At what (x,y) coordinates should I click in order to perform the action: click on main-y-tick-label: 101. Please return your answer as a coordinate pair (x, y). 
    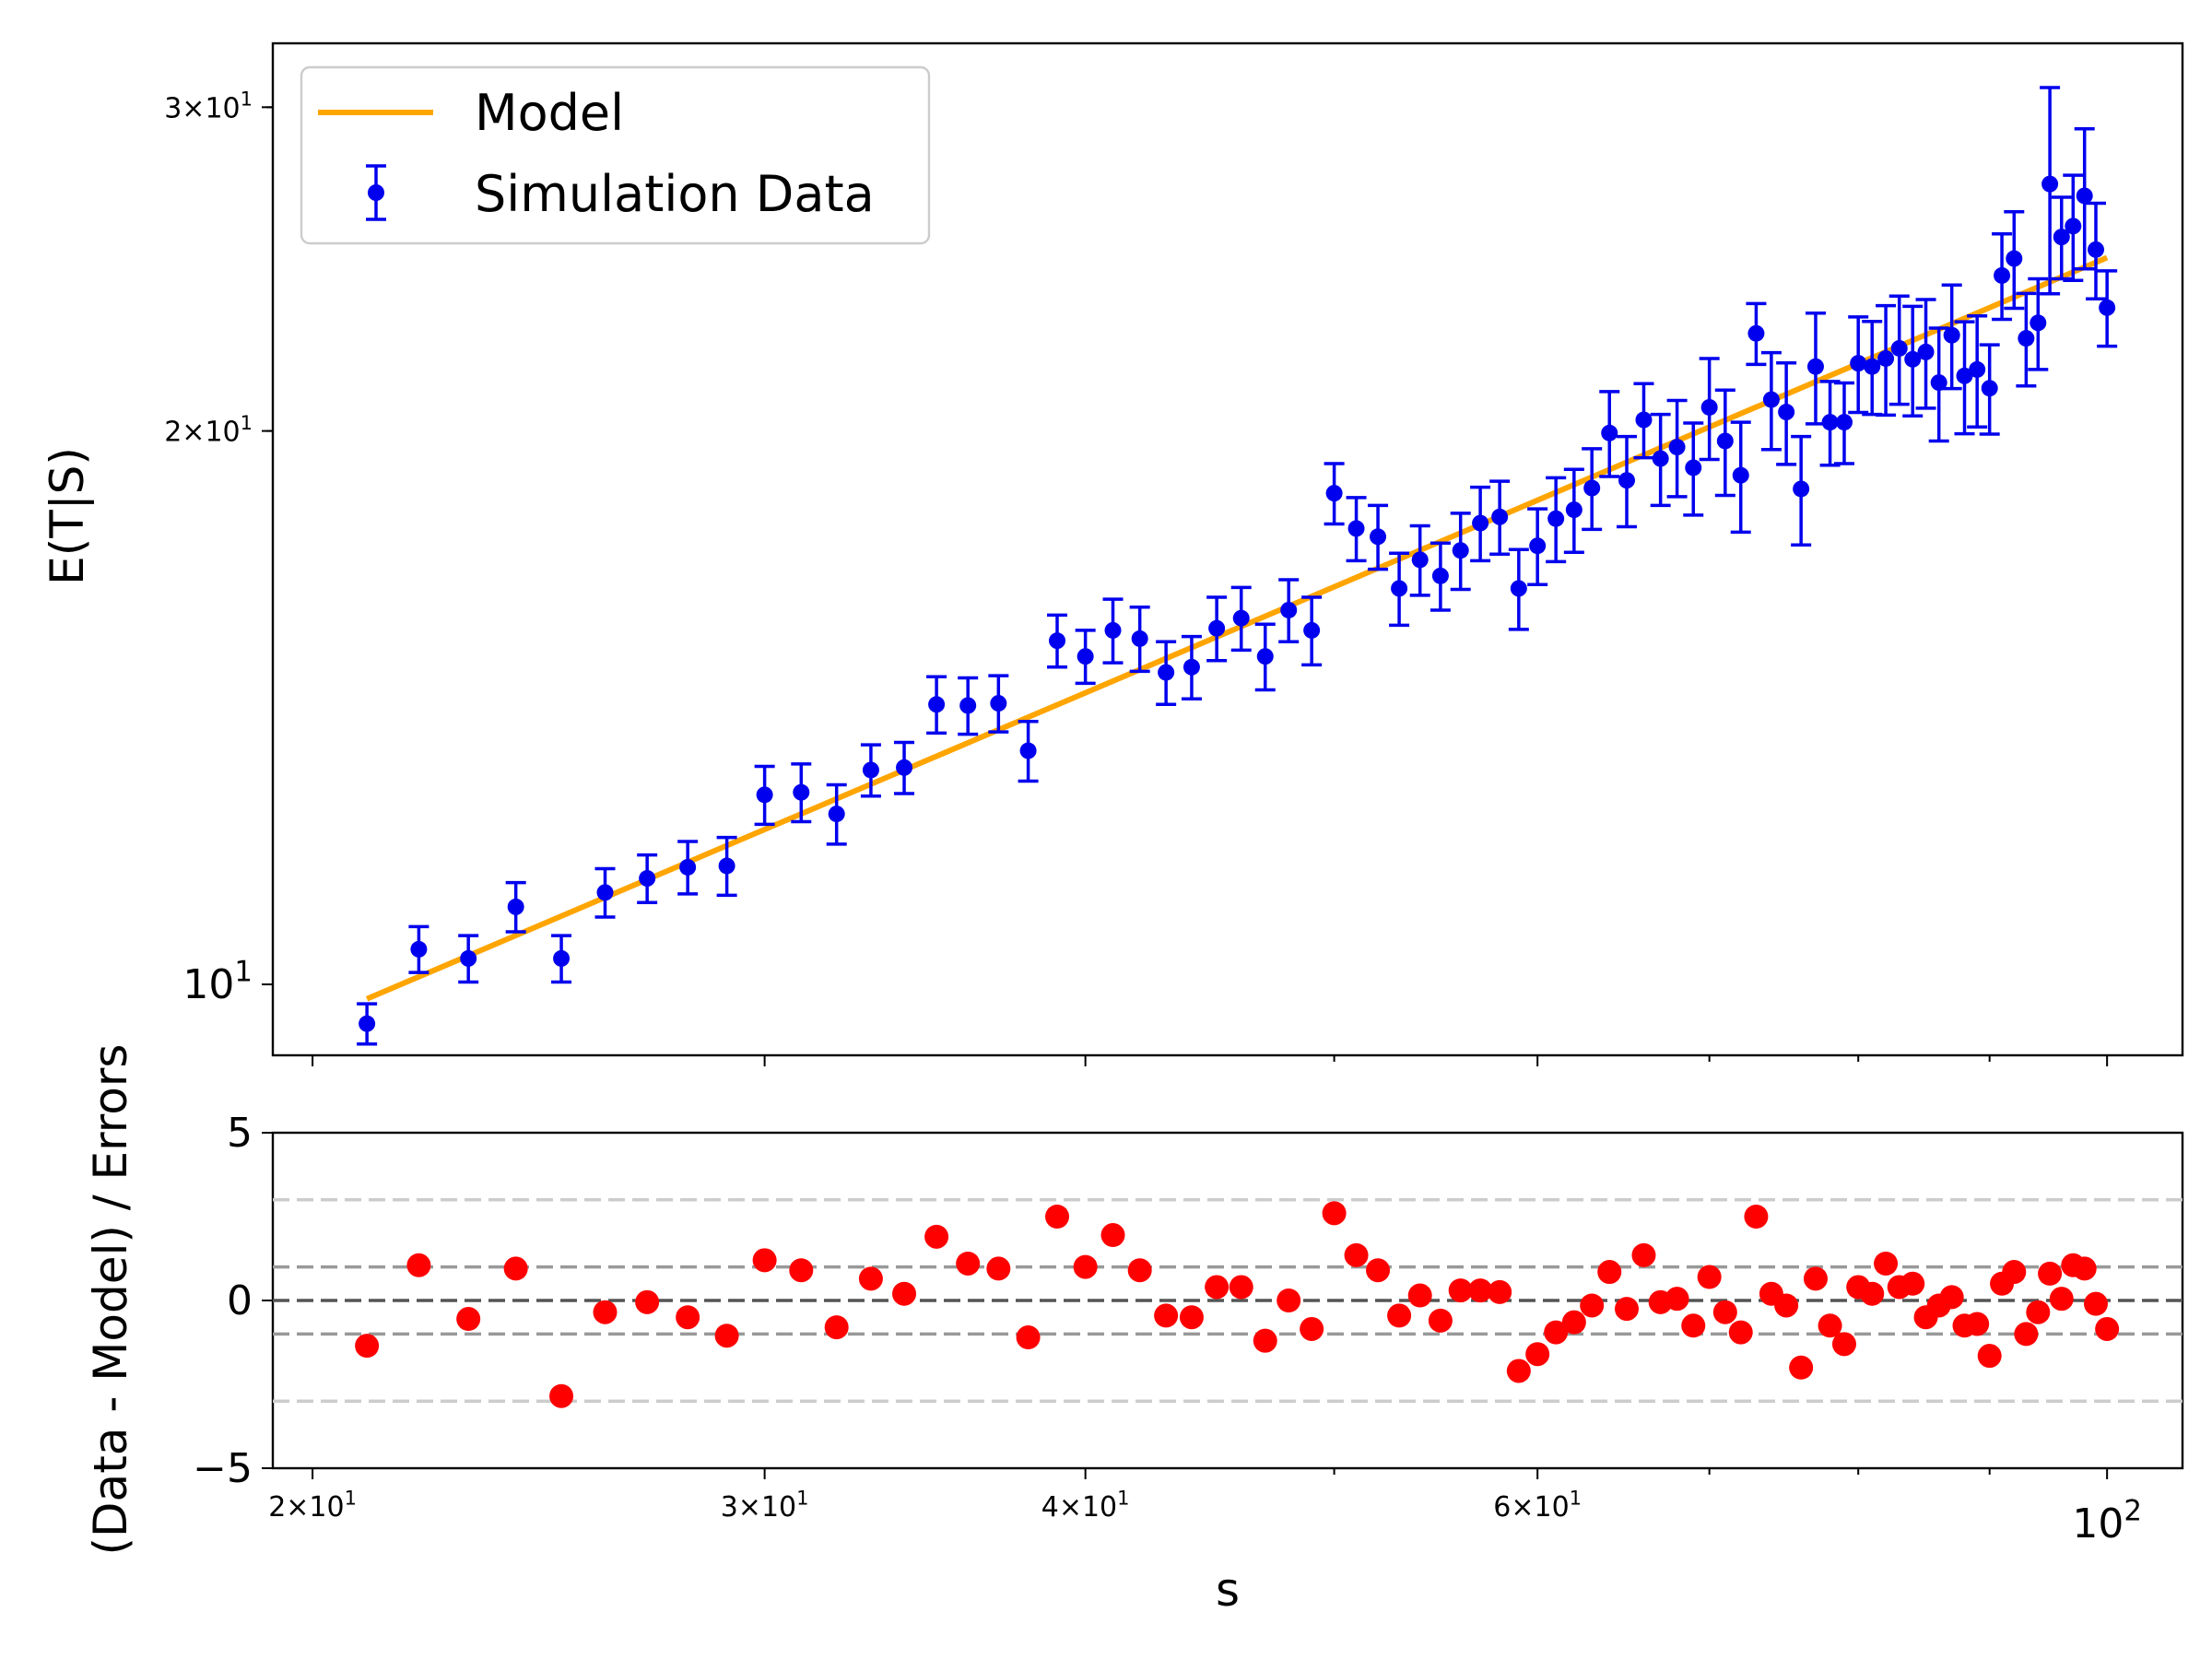
    Looking at the image, I should click on (217, 982).